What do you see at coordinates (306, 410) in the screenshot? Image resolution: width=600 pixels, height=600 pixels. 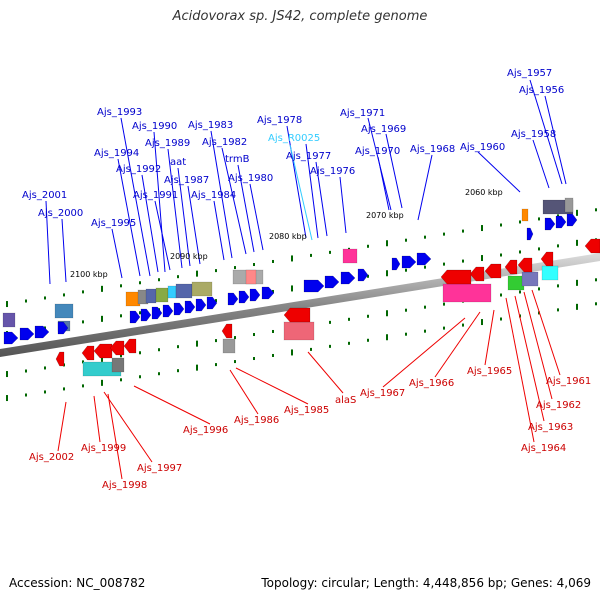 I see `gene-label: Ajs_1985` at bounding box center [306, 410].